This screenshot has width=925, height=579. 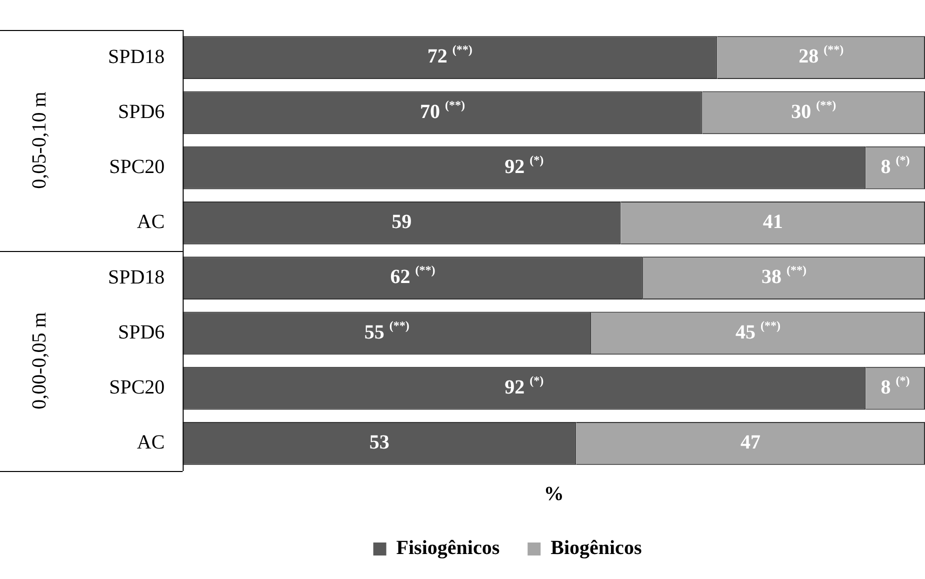 I want to click on data-label: 38 (**), so click(x=783, y=275).